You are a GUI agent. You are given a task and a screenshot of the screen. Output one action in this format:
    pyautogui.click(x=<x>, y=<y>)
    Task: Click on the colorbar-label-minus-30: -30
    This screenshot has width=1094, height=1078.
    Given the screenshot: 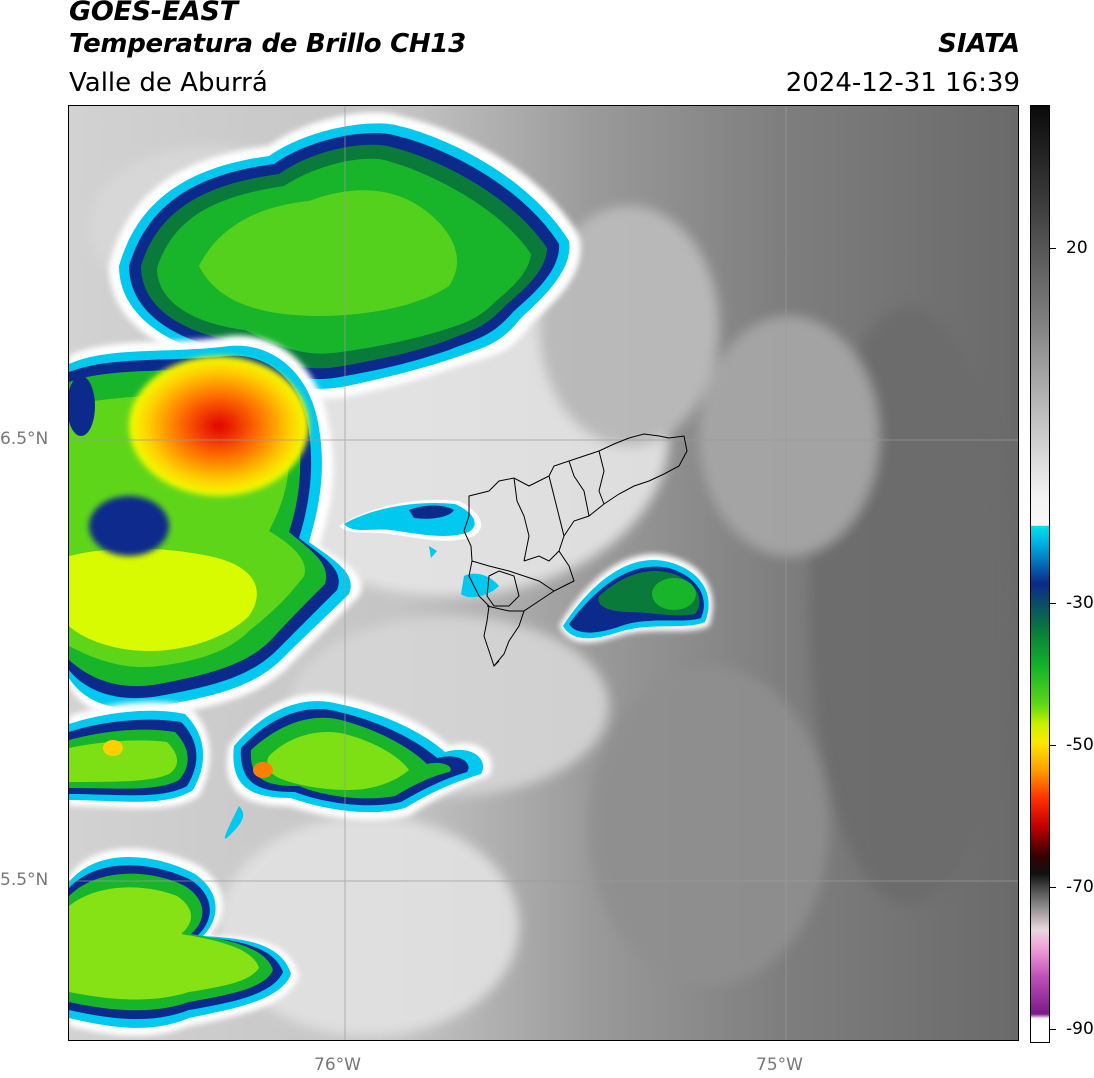 What is the action you would take?
    pyautogui.click(x=1080, y=603)
    